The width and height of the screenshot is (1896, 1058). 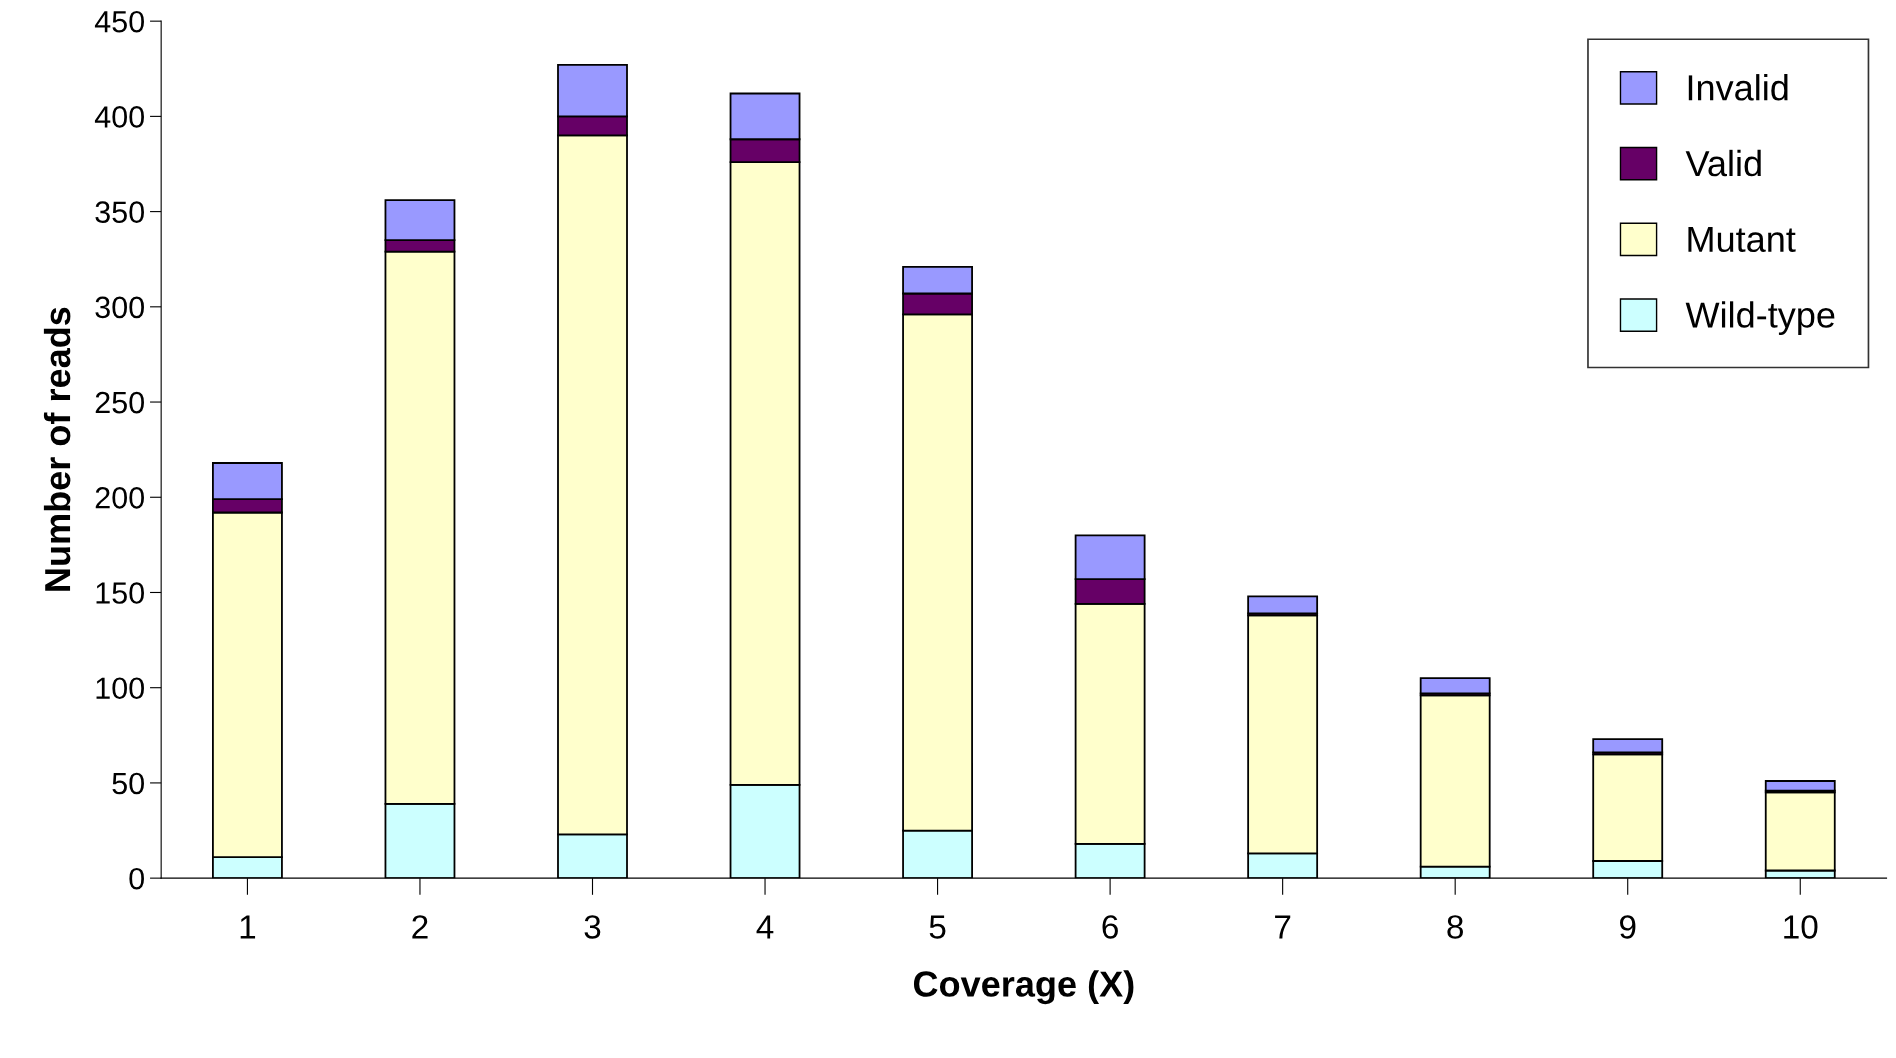 I want to click on y-axis-title: Number of reads, so click(x=57, y=449).